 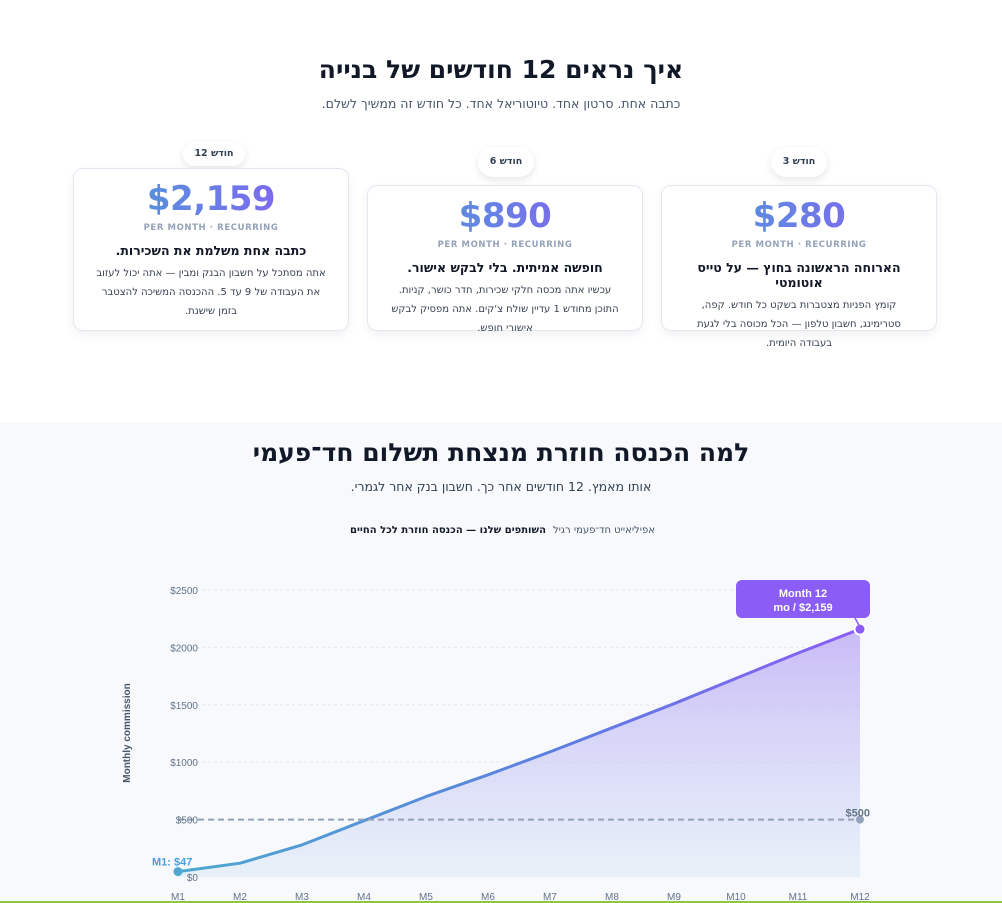 What do you see at coordinates (488, 897) in the screenshot?
I see `x-tick-label: M6` at bounding box center [488, 897].